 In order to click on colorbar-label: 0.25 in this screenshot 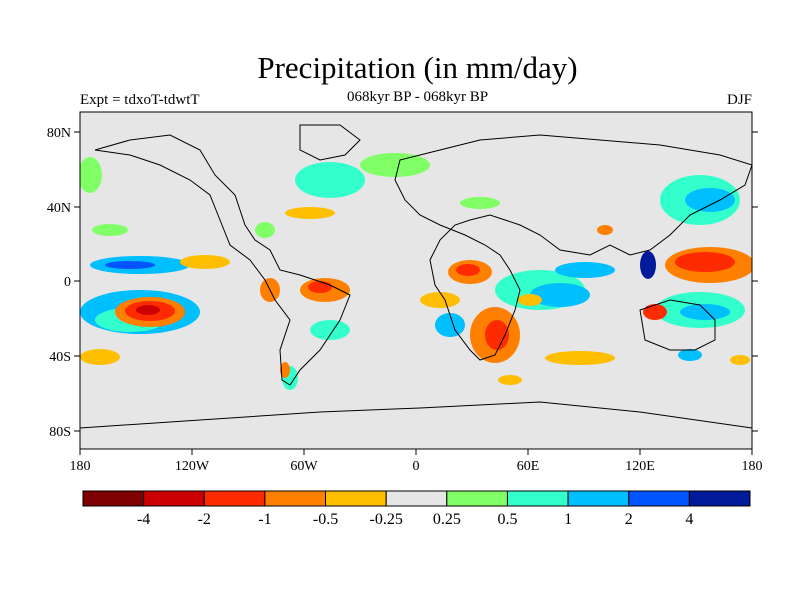, I will do `click(447, 519)`.